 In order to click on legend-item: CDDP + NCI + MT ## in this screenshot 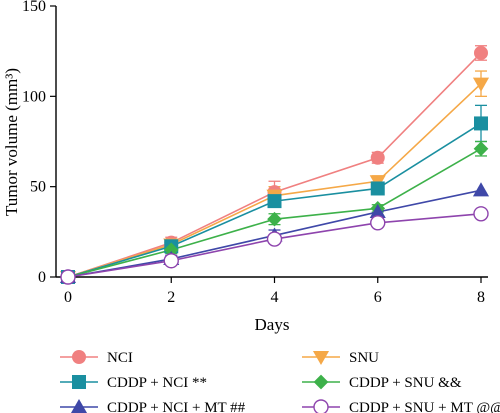, I will do `click(153, 405)`.